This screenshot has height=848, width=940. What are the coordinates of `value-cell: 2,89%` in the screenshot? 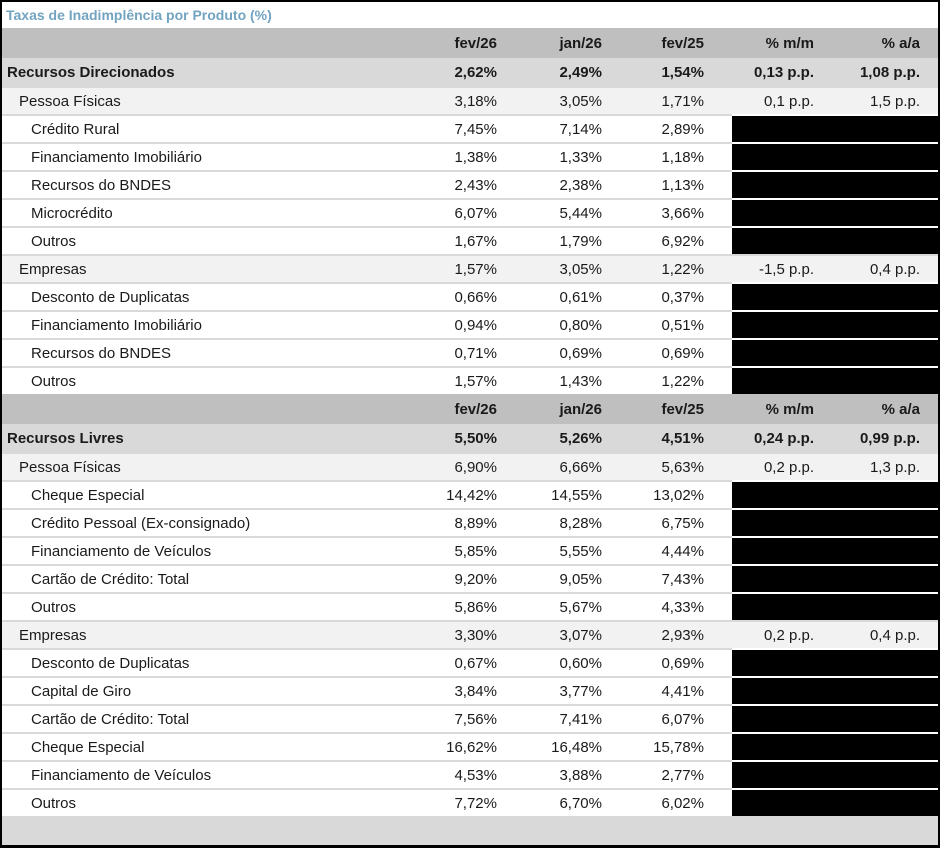 It's located at (671, 128).